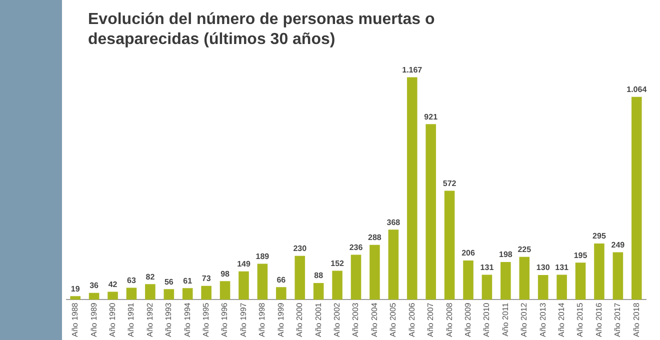  What do you see at coordinates (431, 117) in the screenshot?
I see `data-label: 921` at bounding box center [431, 117].